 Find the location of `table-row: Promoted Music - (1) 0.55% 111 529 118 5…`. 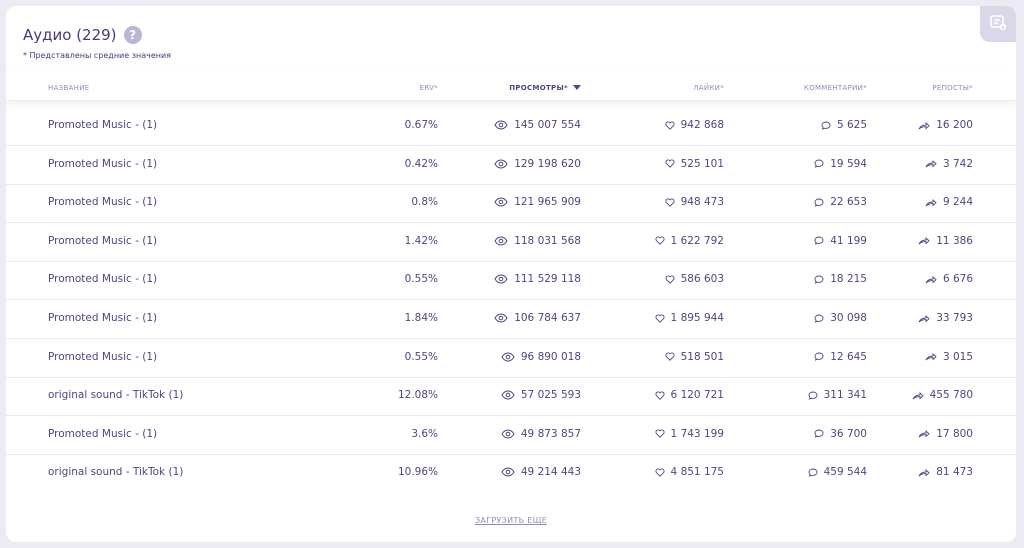

table-row: Promoted Music - (1) 0.55% 111 529 118 5… is located at coordinates (511, 281).